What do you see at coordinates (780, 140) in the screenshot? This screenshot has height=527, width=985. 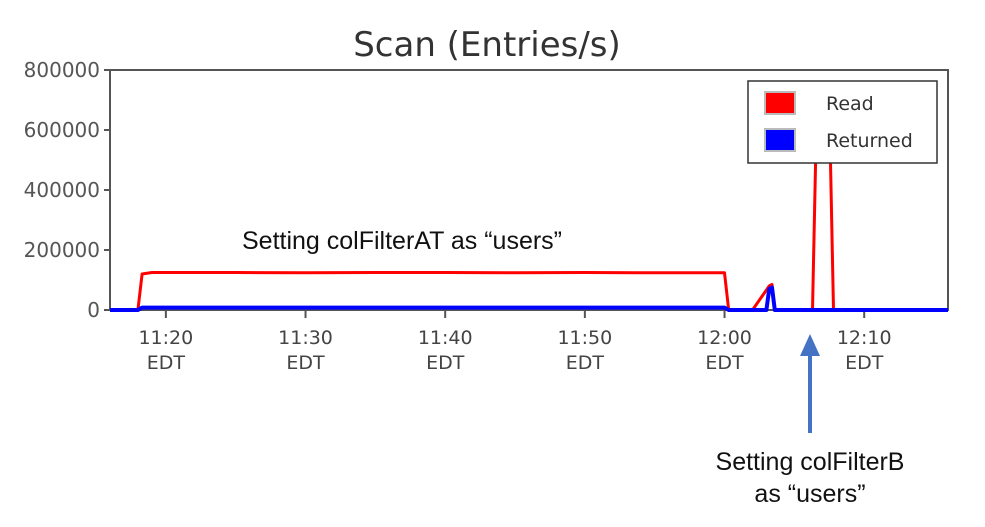 I see `legend-swatch-returned` at bounding box center [780, 140].